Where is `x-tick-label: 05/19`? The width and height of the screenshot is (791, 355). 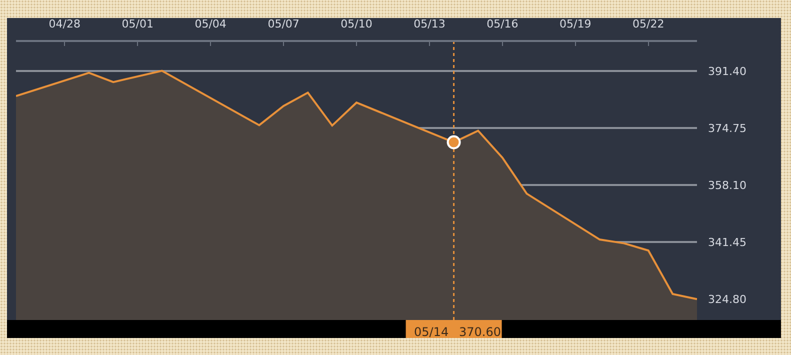 x-tick-label: 05/19 is located at coordinates (576, 24).